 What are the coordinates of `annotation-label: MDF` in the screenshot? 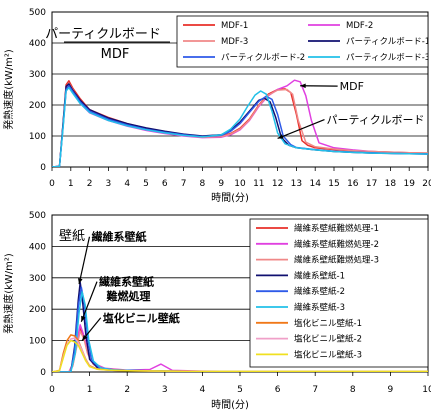 It's located at (352, 86).